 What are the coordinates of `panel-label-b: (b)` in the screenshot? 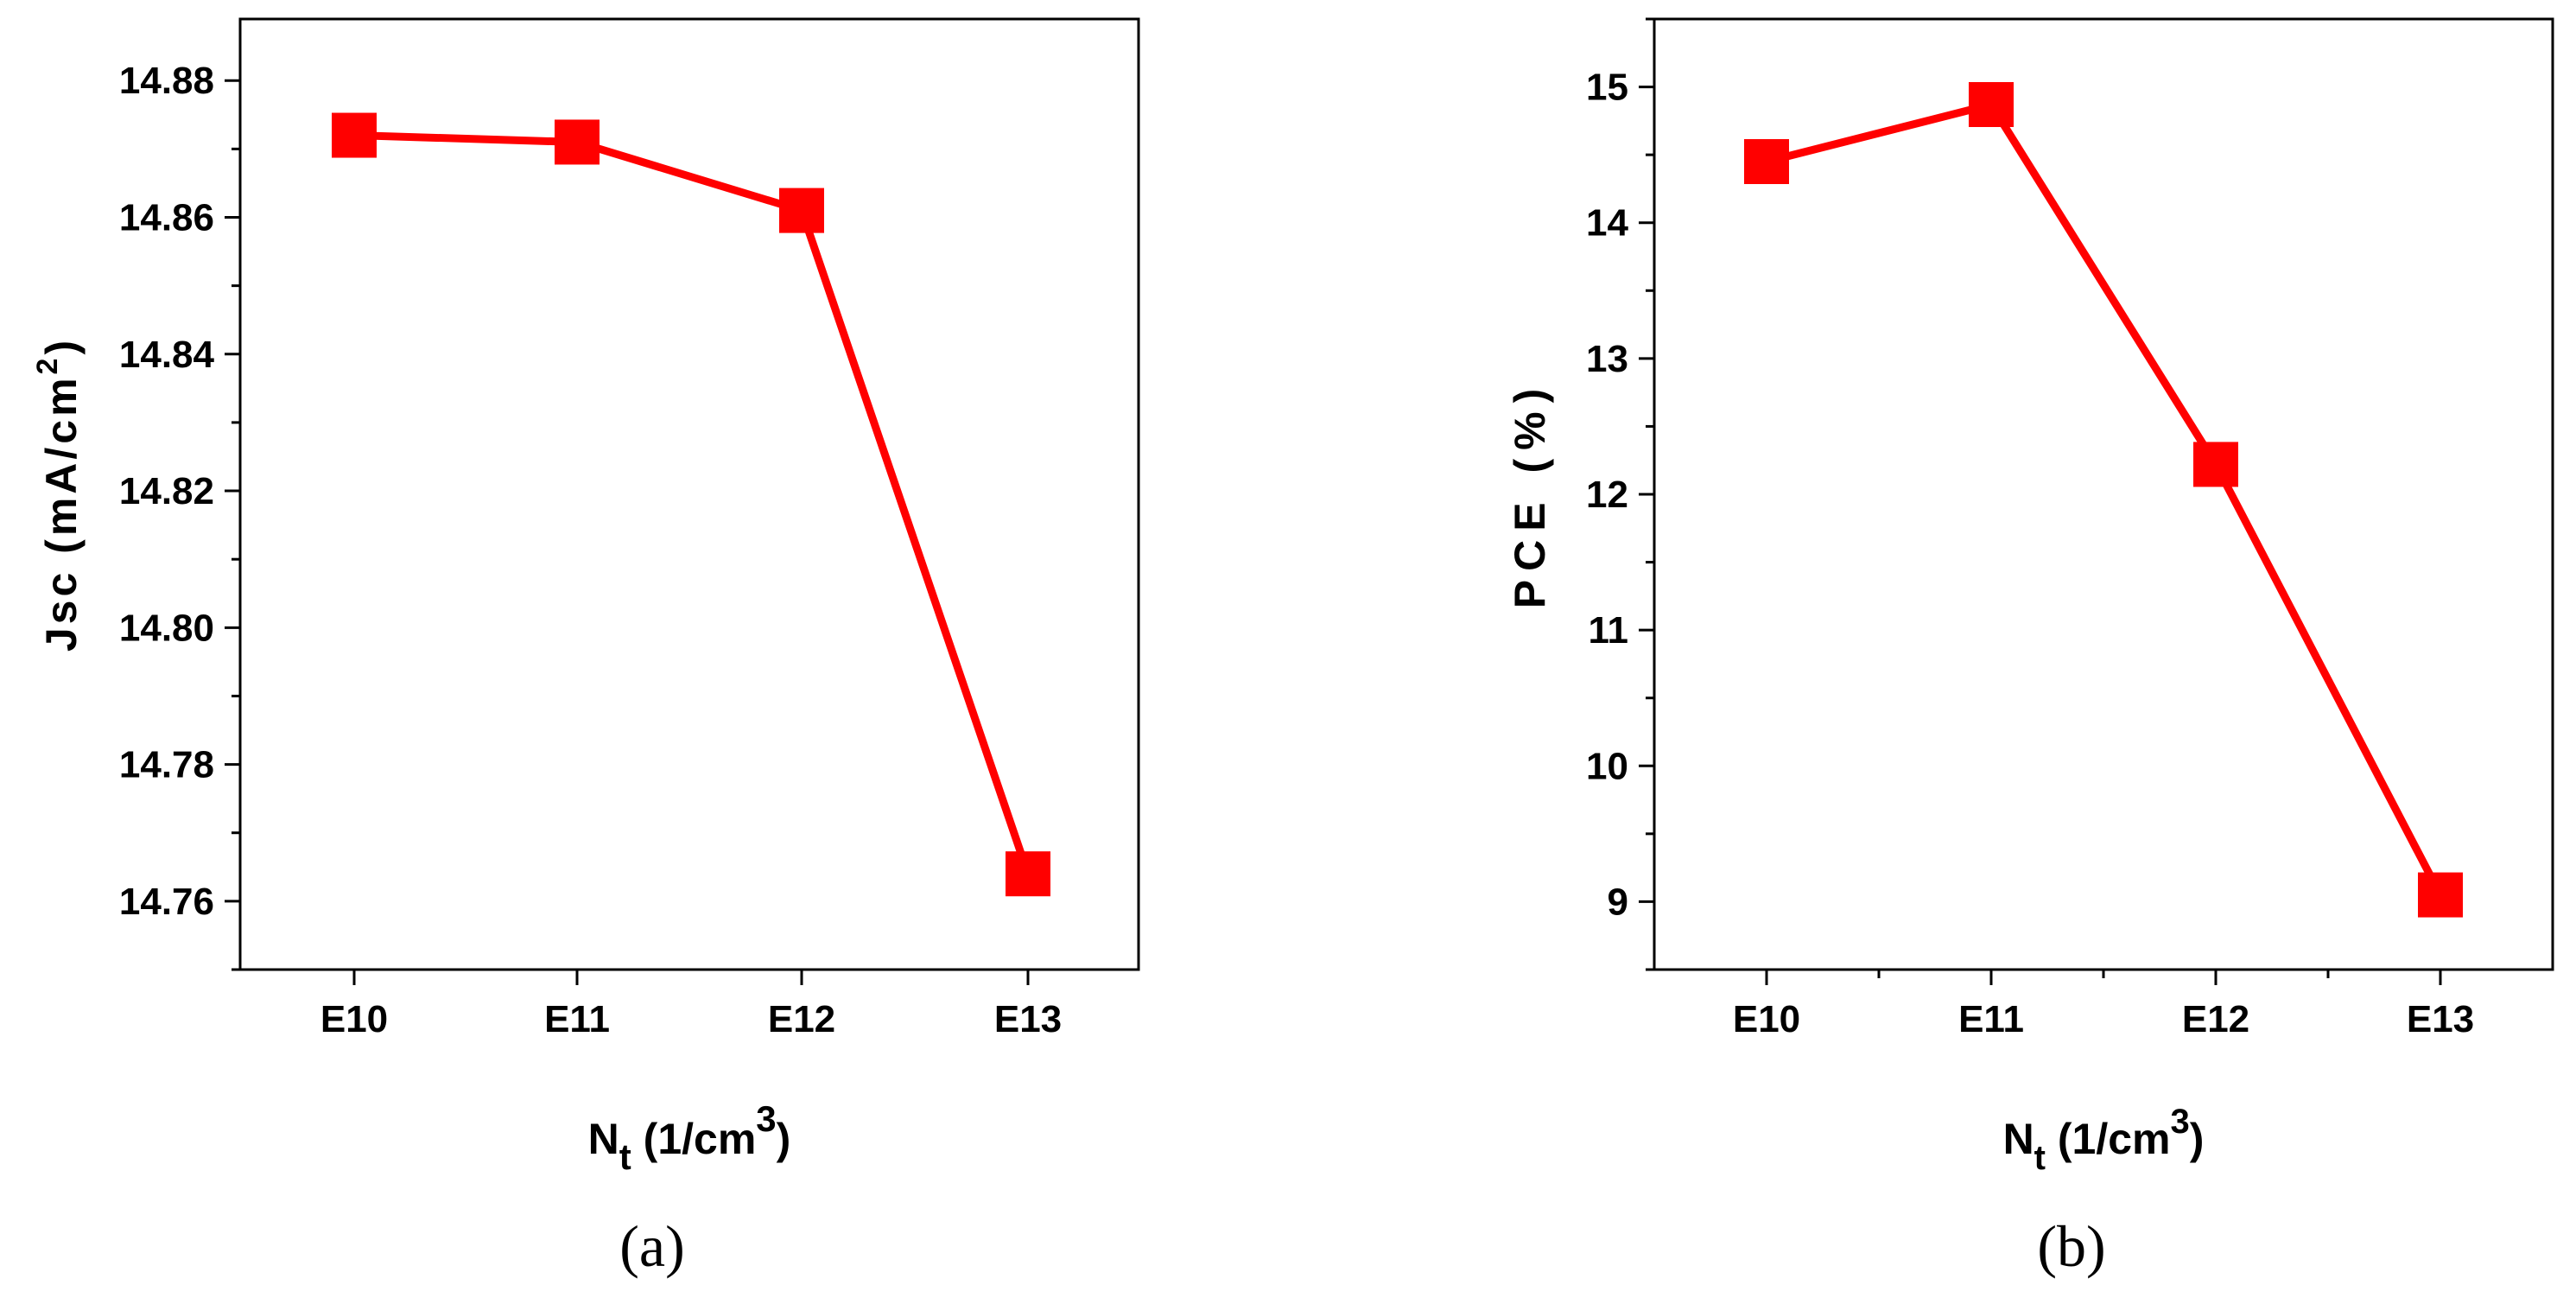 It's located at (2071, 1246).